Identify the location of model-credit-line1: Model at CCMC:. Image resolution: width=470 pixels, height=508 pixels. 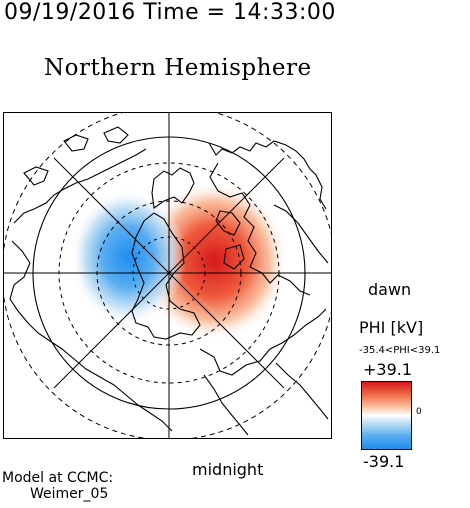
(58, 478).